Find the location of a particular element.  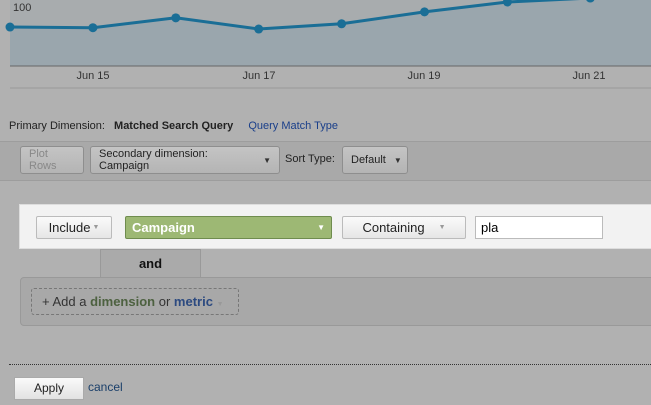

sort-type-dropdown: Default ▼ is located at coordinates (375, 160).